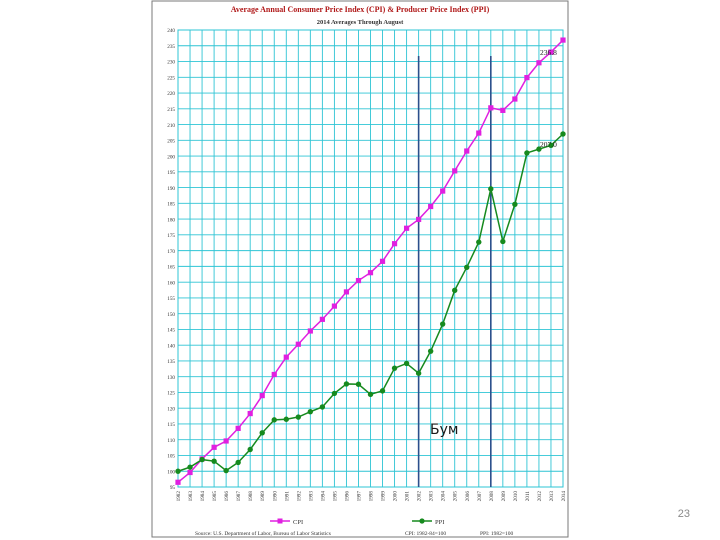 The image size is (720, 540). I want to click on x-tick-label: 2006, so click(468, 496).